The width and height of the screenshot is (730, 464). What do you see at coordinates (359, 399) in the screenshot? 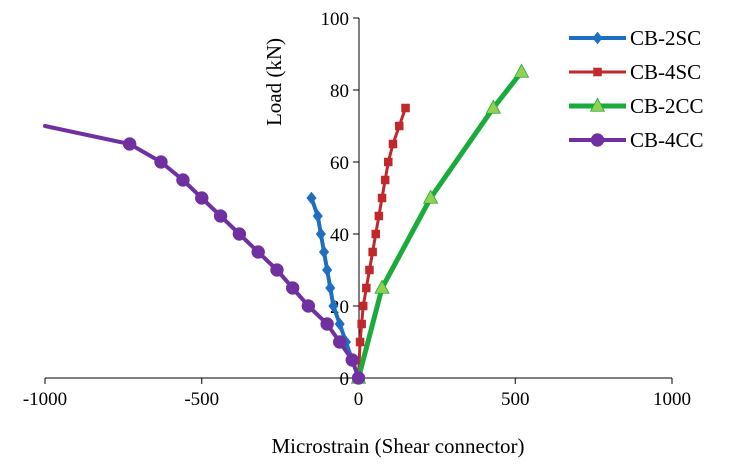
I see `x-tick-label: 0` at bounding box center [359, 399].